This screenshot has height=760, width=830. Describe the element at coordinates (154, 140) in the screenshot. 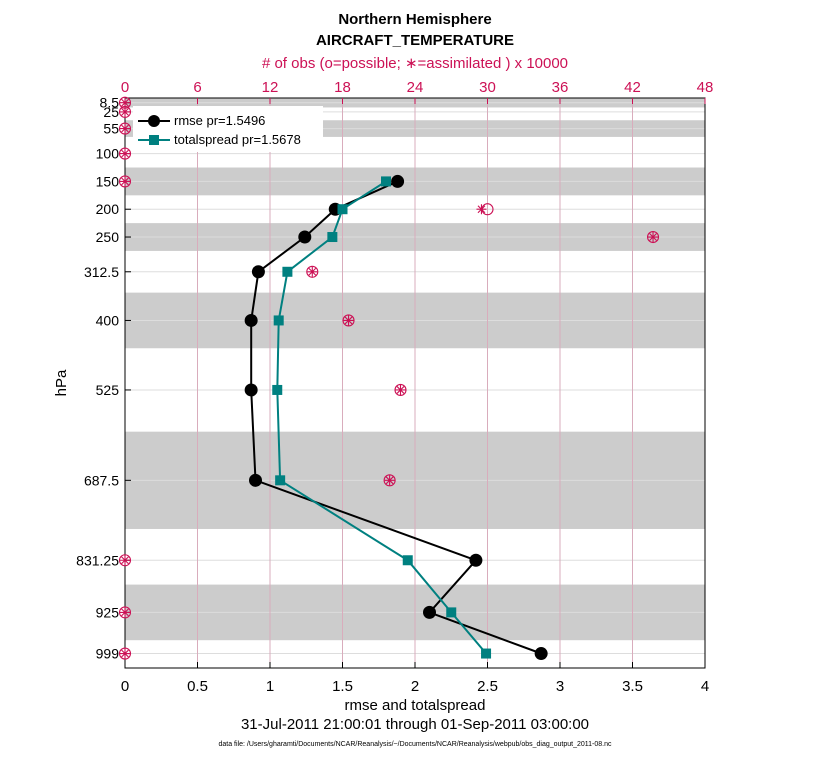

I see `legend-spread-marker` at that location.